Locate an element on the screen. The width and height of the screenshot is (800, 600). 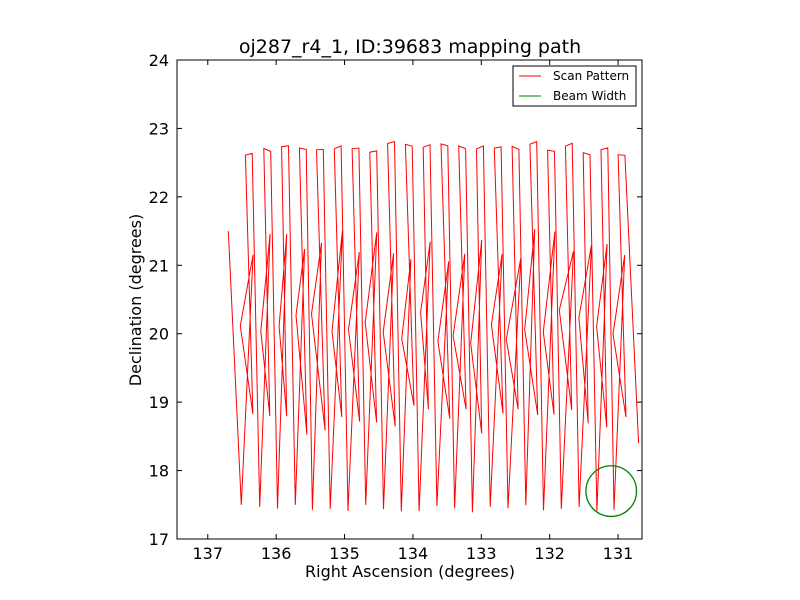
y-tick-label: 21 is located at coordinates (159, 265).